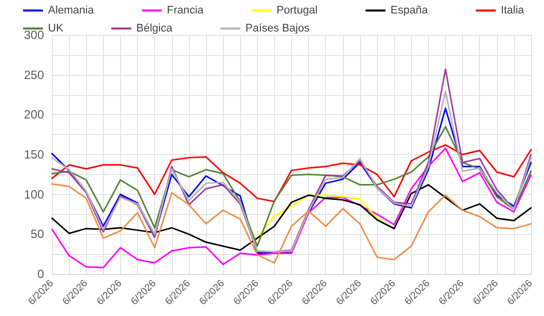 This screenshot has width=544, height=316. I want to click on legend-label: Alemania, so click(71, 10).